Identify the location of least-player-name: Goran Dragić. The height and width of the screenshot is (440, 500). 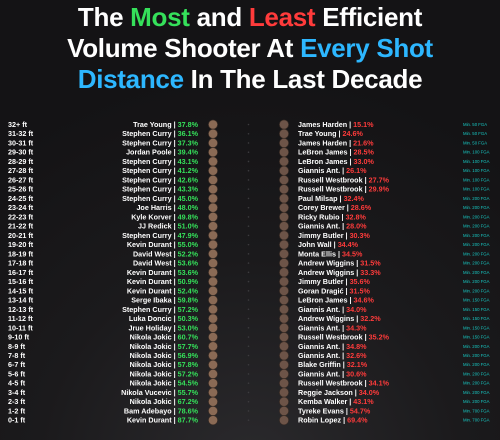
(322, 290).